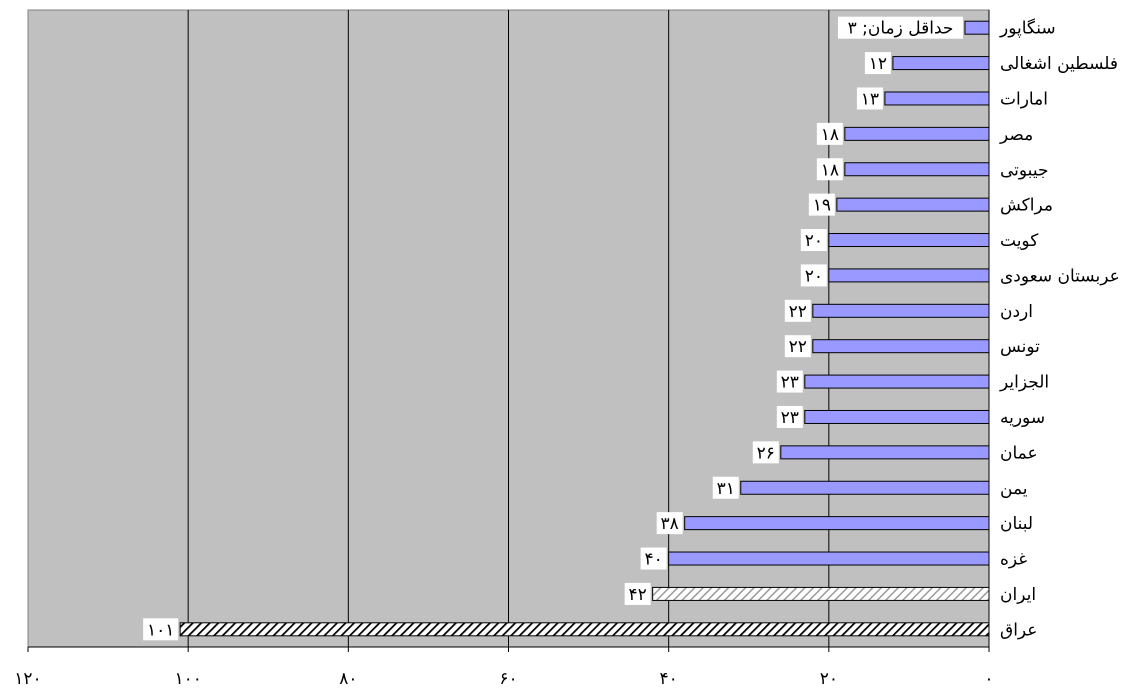 The height and width of the screenshot is (697, 1139). What do you see at coordinates (27, 679) in the screenshot?
I see `x-tick-label: ۱۲۰` at bounding box center [27, 679].